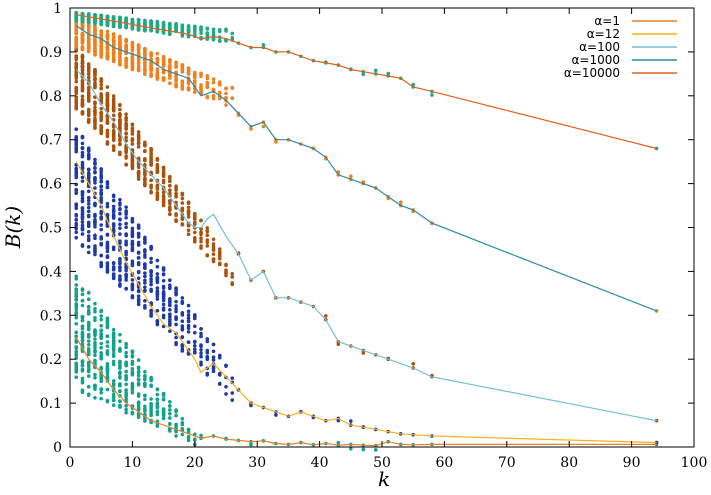 Image resolution: width=711 pixels, height=495 pixels. I want to click on y-tick-label: 0.2, so click(51, 360).